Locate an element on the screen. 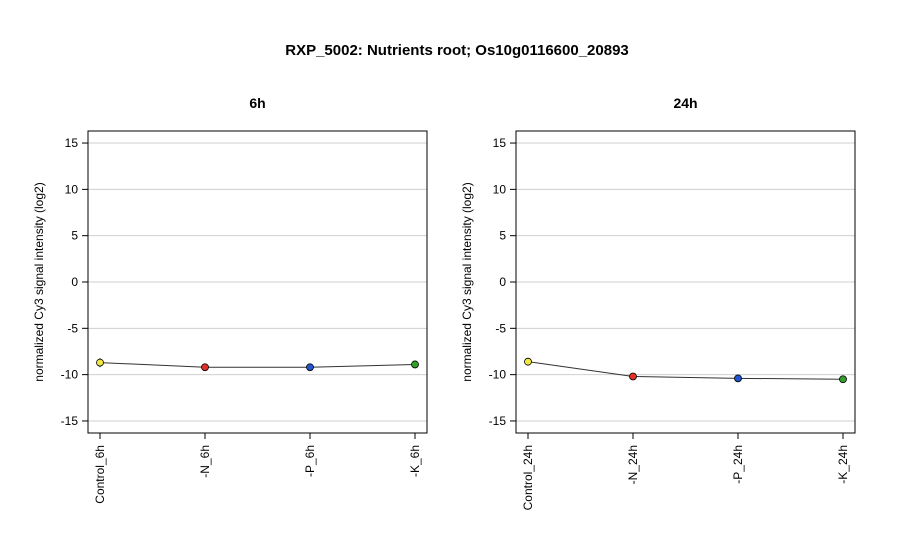 The width and height of the screenshot is (900, 555). data-point--P_6h is located at coordinates (310, 367).